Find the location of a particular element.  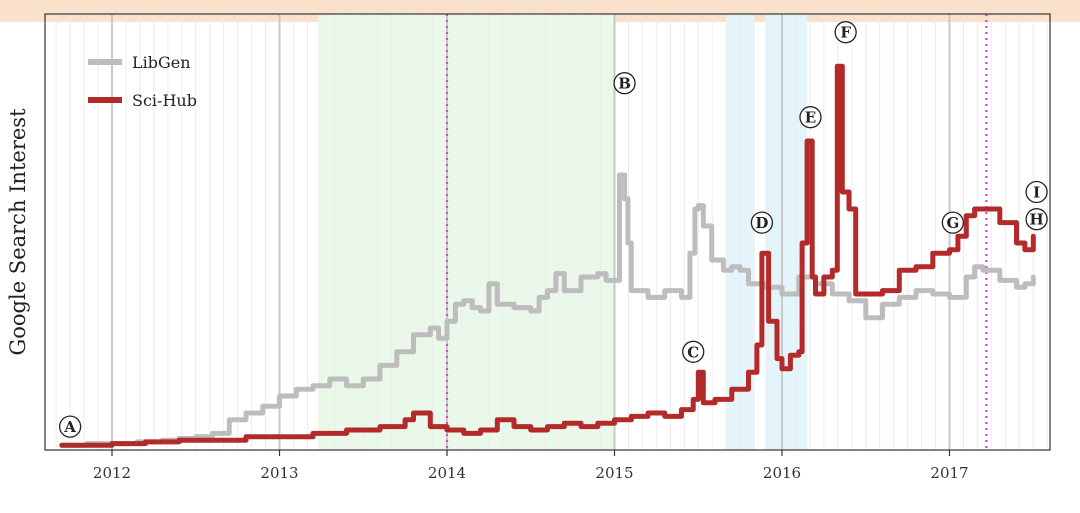

annotation-b: B is located at coordinates (624, 83).